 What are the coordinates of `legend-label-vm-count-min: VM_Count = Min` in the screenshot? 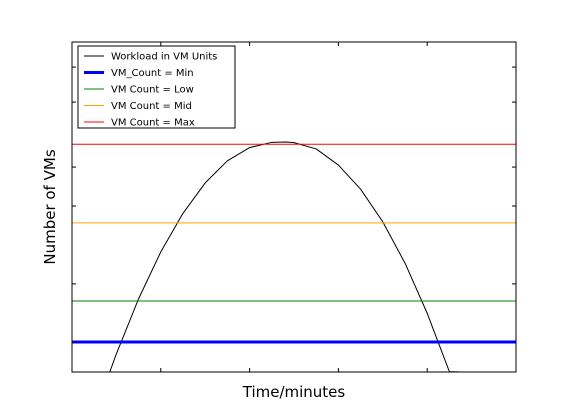 It's located at (152, 73).